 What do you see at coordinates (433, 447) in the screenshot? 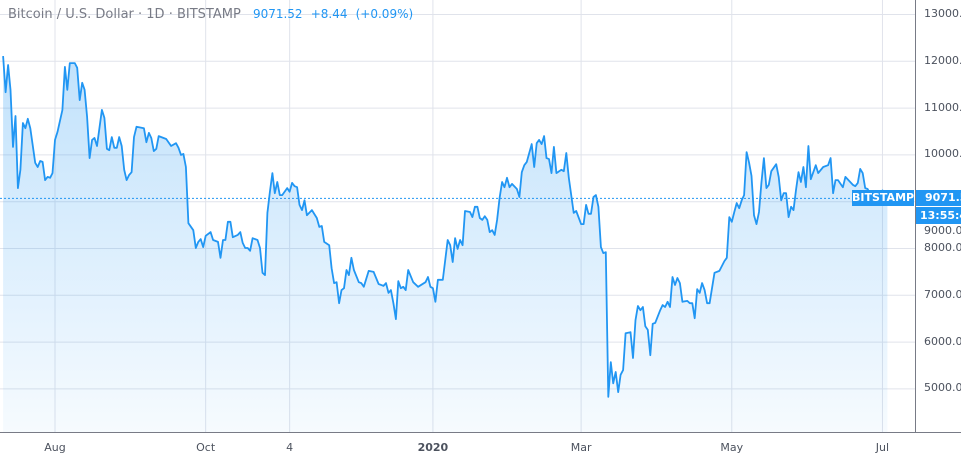
I see `time-tick-label: 2020` at bounding box center [433, 447].